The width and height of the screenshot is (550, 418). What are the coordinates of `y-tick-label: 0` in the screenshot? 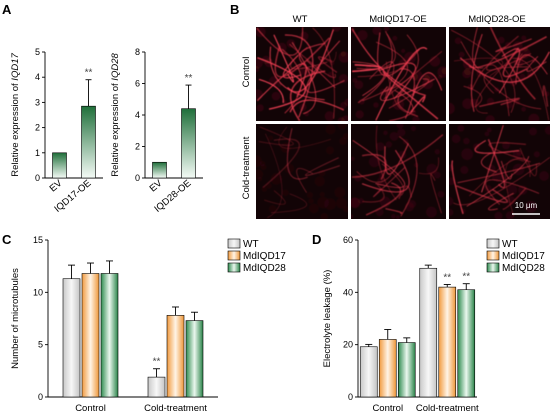 It's located at (40, 397).